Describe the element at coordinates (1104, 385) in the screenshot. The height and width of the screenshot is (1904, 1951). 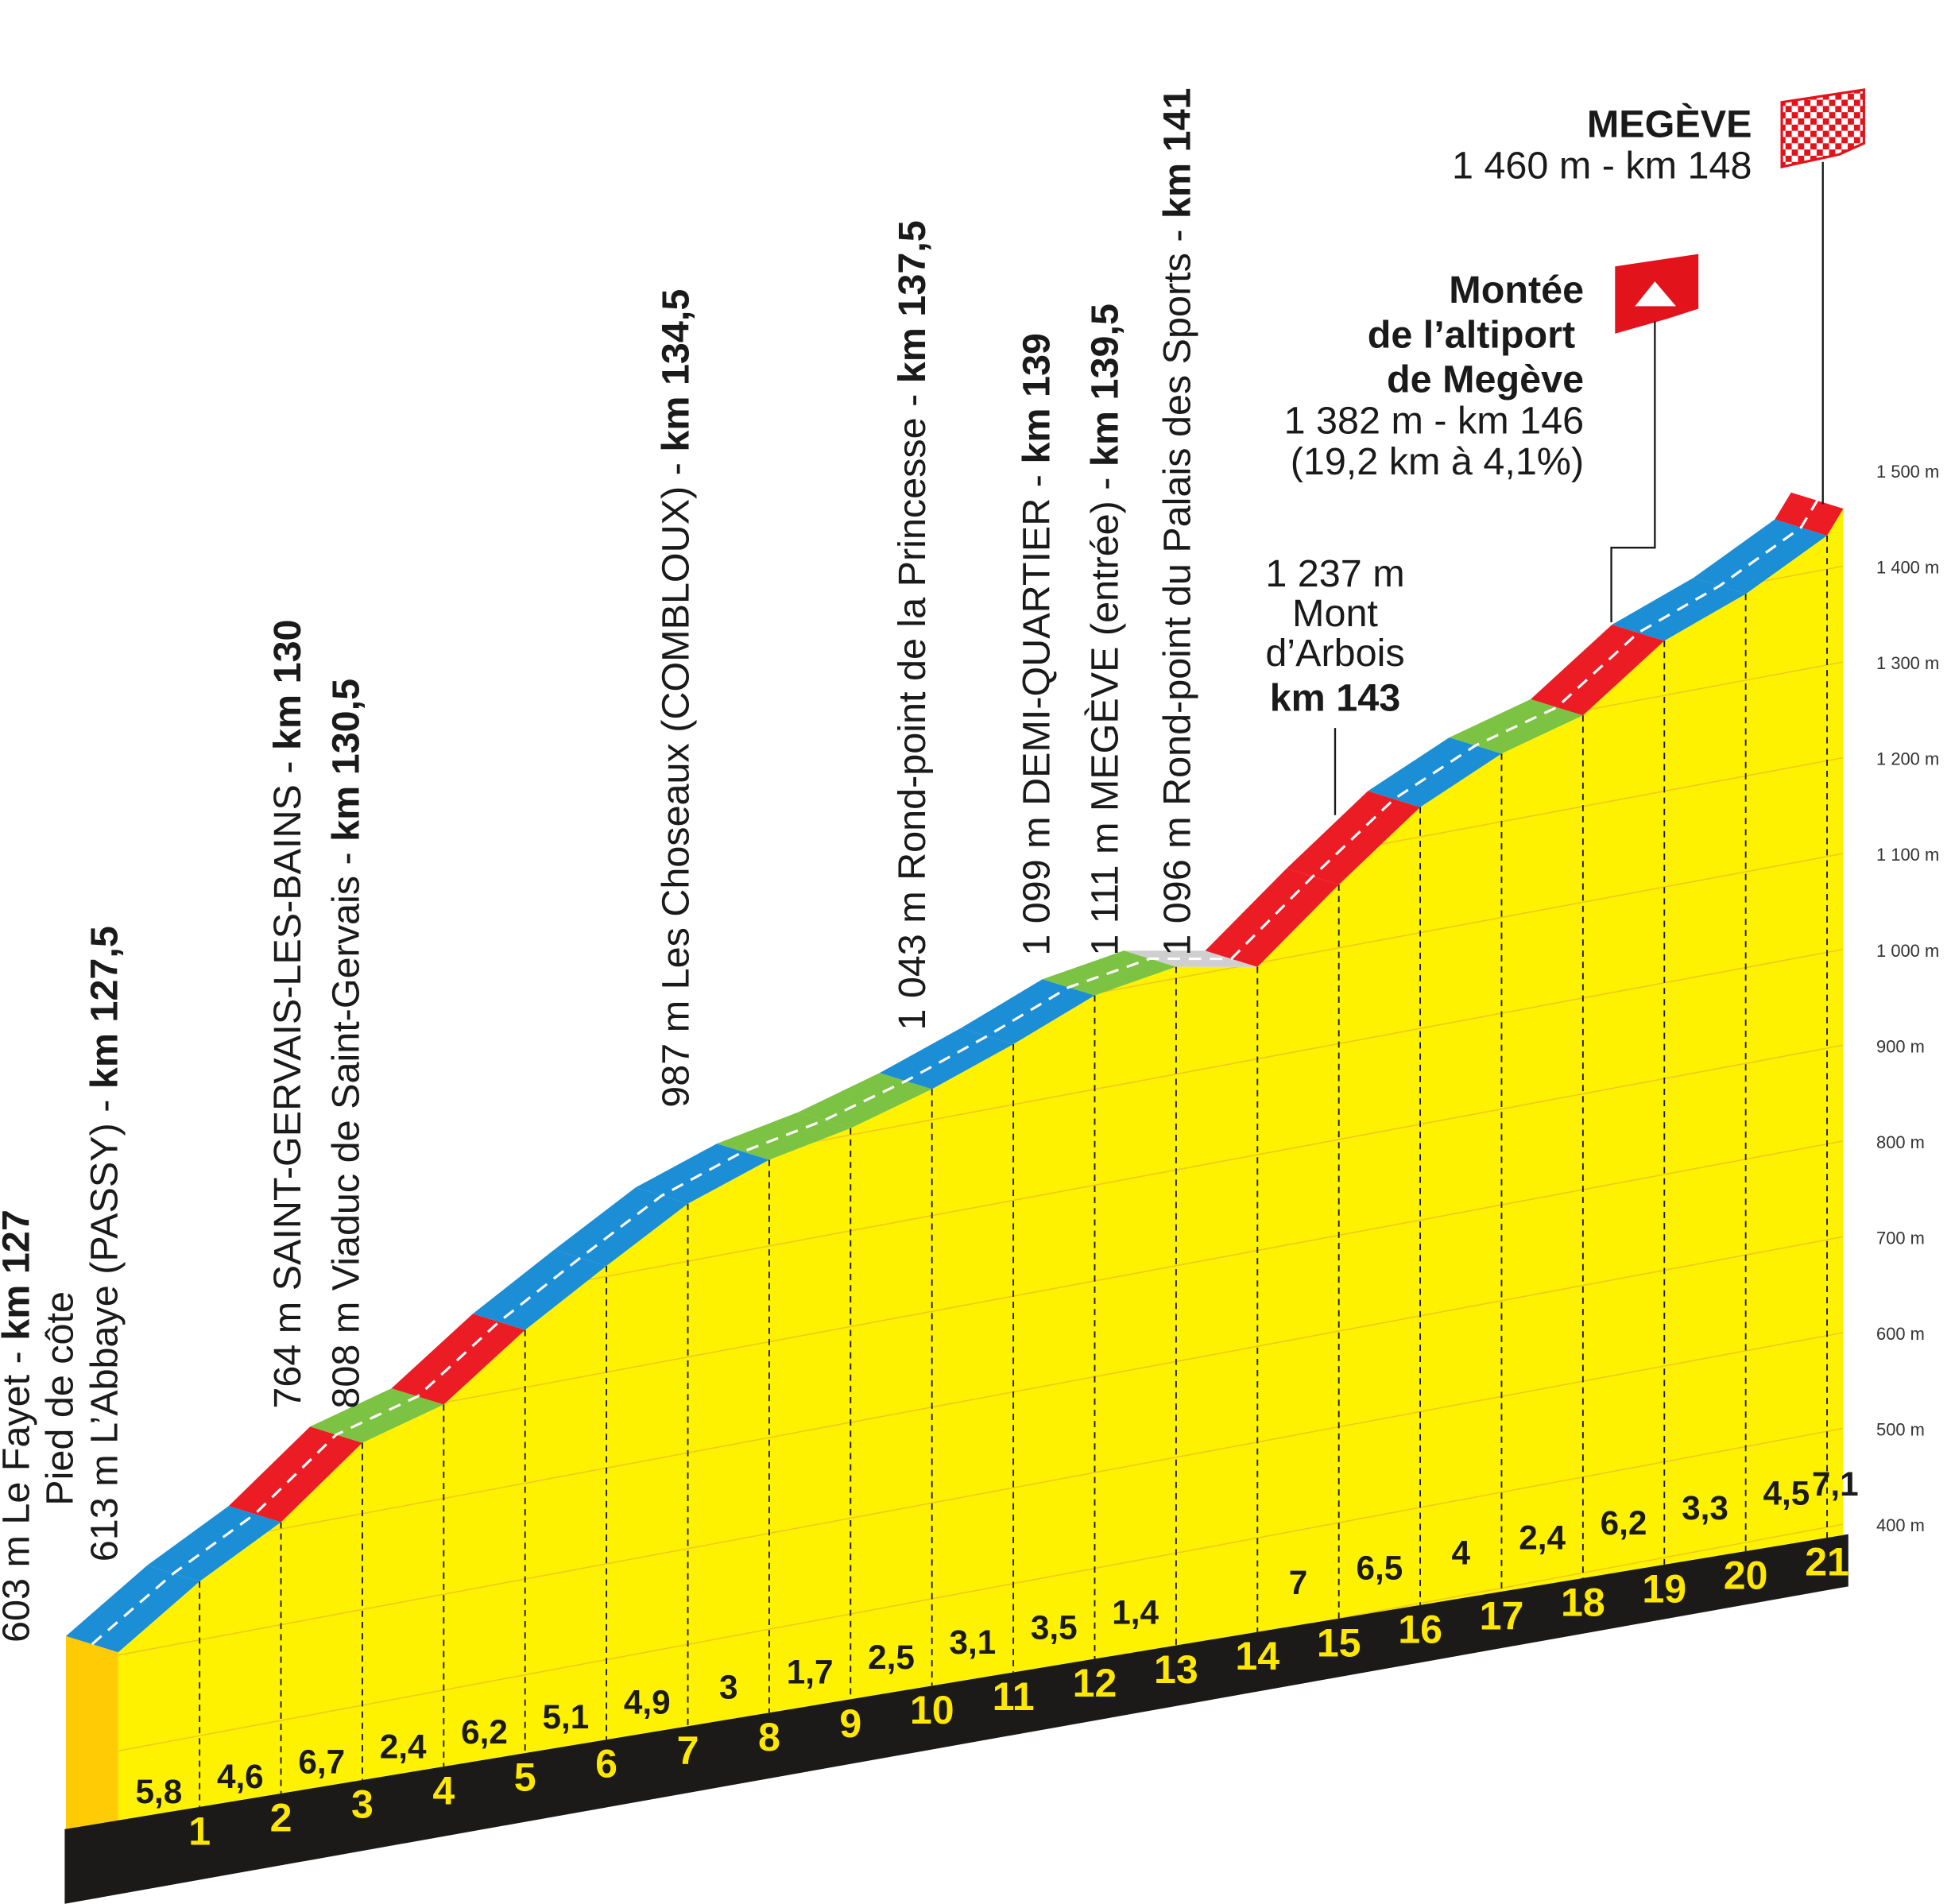
I see `place-km: km 139,5` at that location.